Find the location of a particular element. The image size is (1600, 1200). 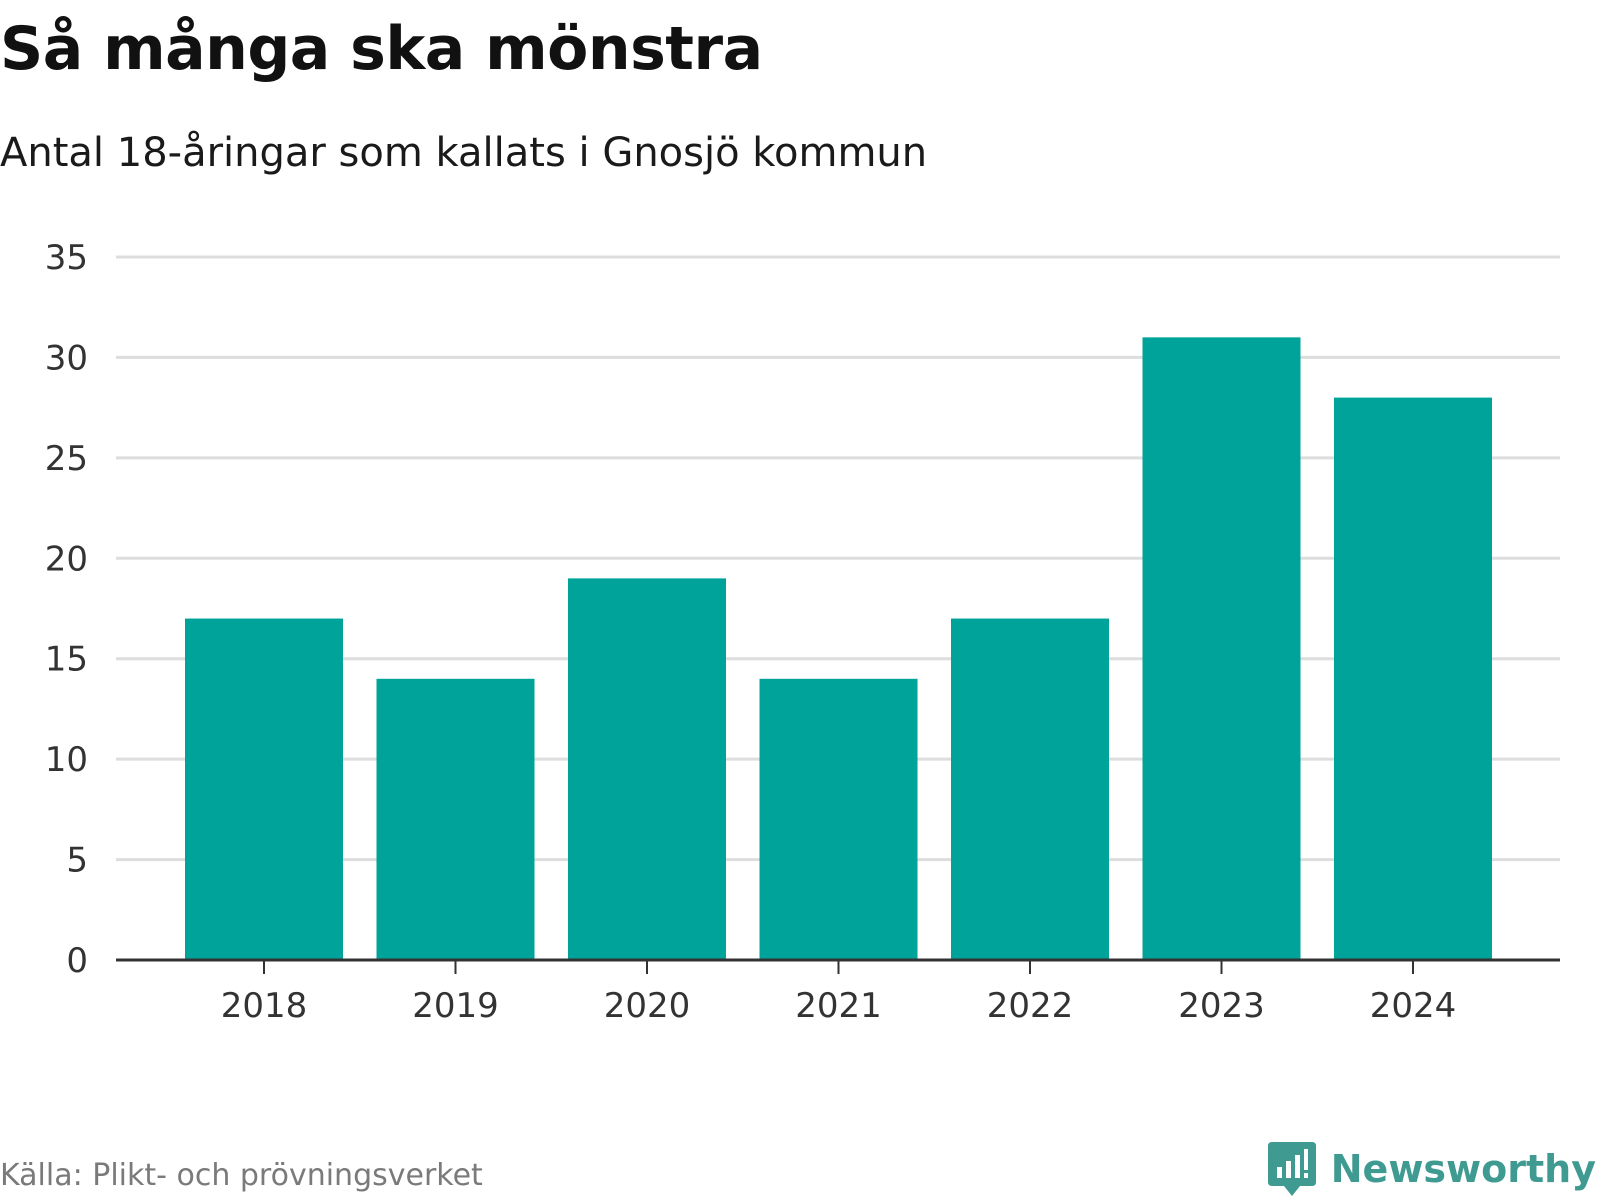

chart-title: Så många ska mönstra is located at coordinates (381, 49).